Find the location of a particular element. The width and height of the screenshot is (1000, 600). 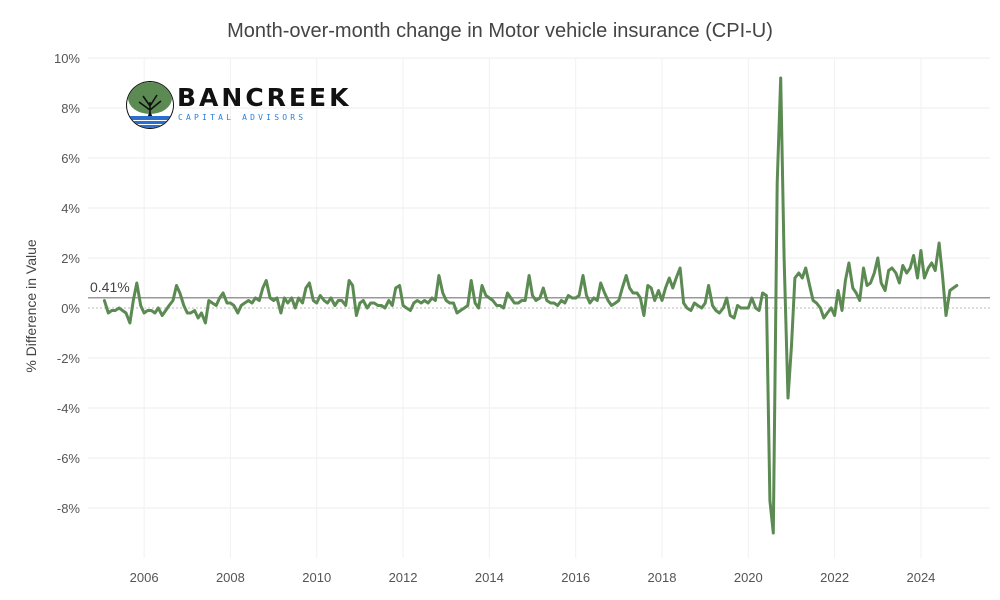

y-tick-label: 6% is located at coordinates (70, 158).